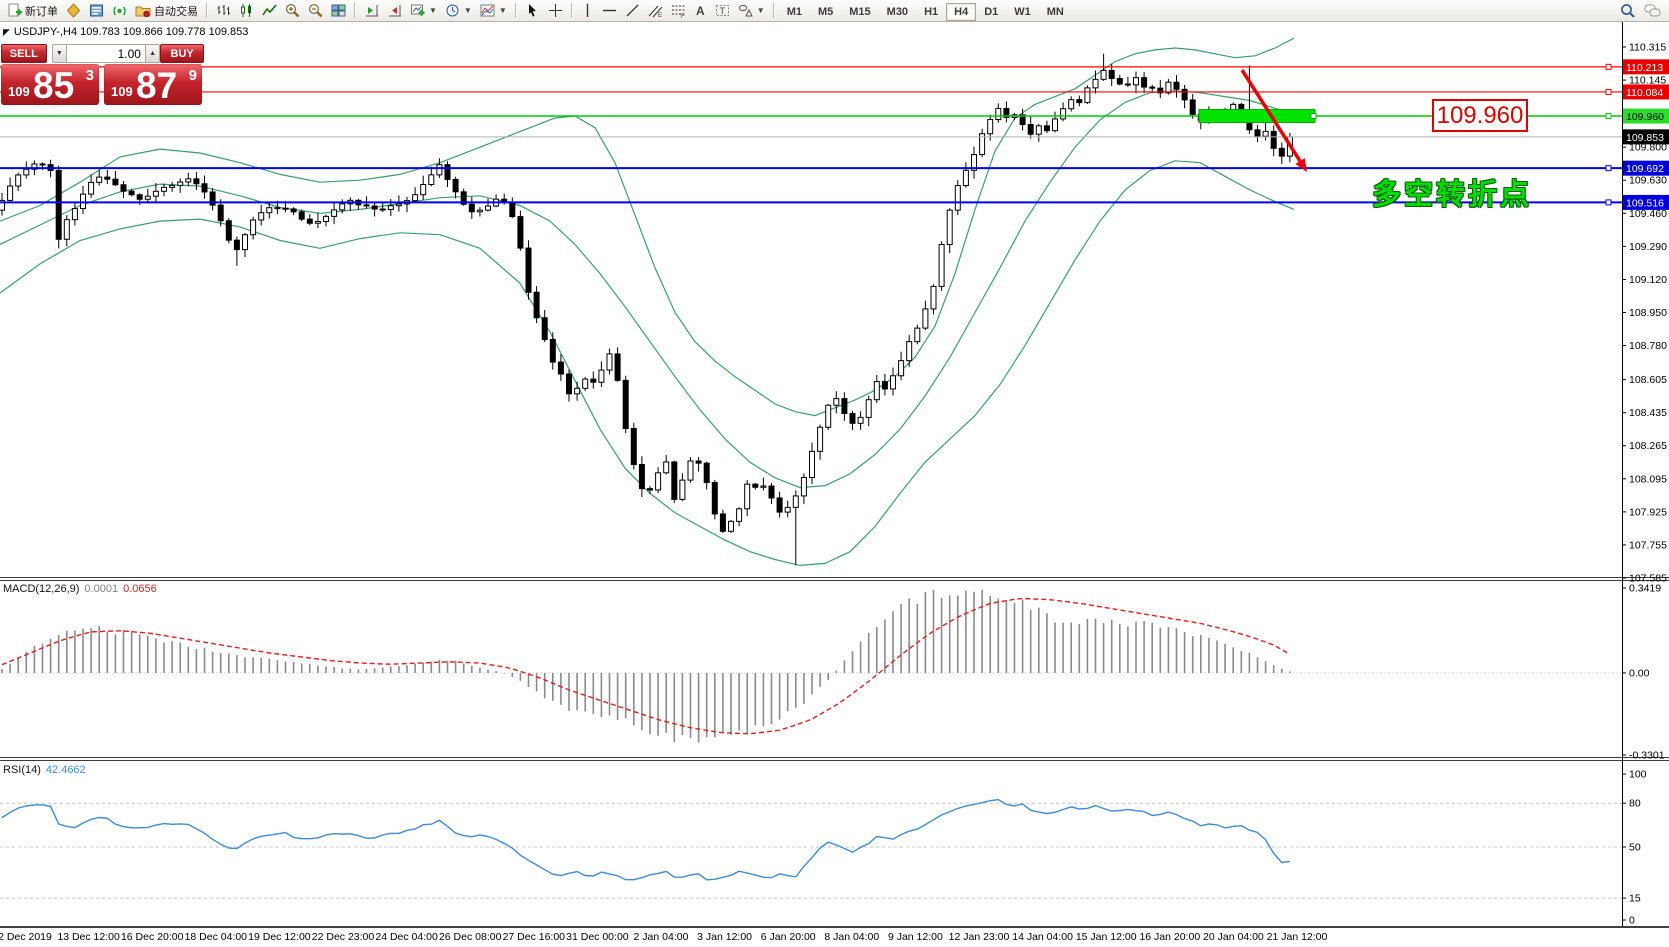  Describe the element at coordinates (1648, 247) in the screenshot. I see `svg-text: 109.290` at that location.